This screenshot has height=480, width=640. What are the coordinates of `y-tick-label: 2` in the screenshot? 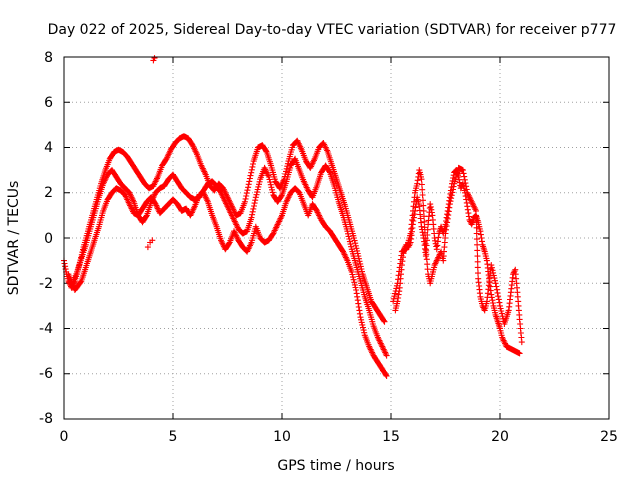 It's located at (48, 193).